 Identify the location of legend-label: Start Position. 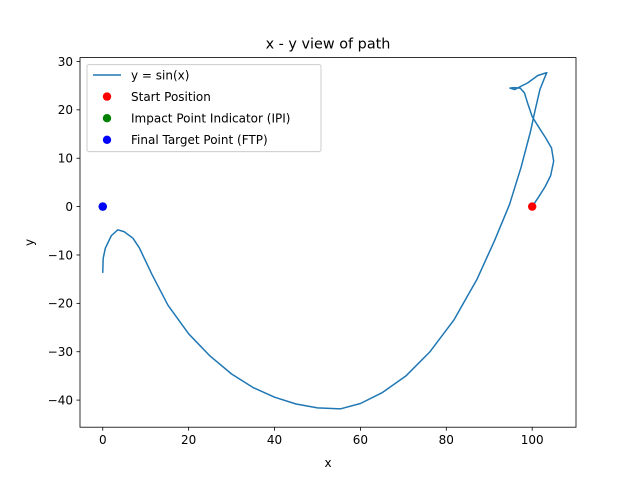
(171, 97).